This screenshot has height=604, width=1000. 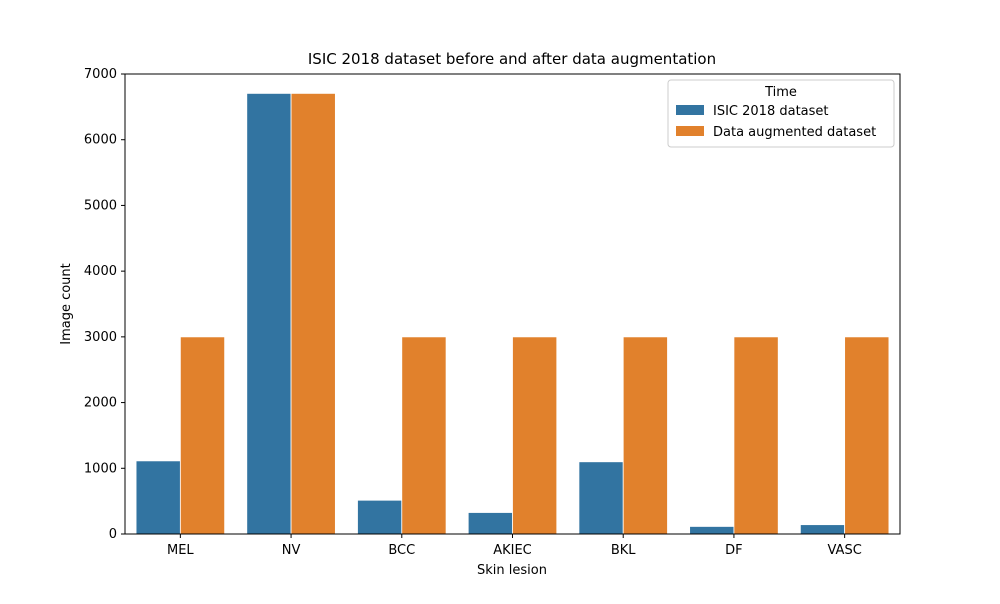 What do you see at coordinates (100, 140) in the screenshot?
I see `y-tick-label: 6000` at bounding box center [100, 140].